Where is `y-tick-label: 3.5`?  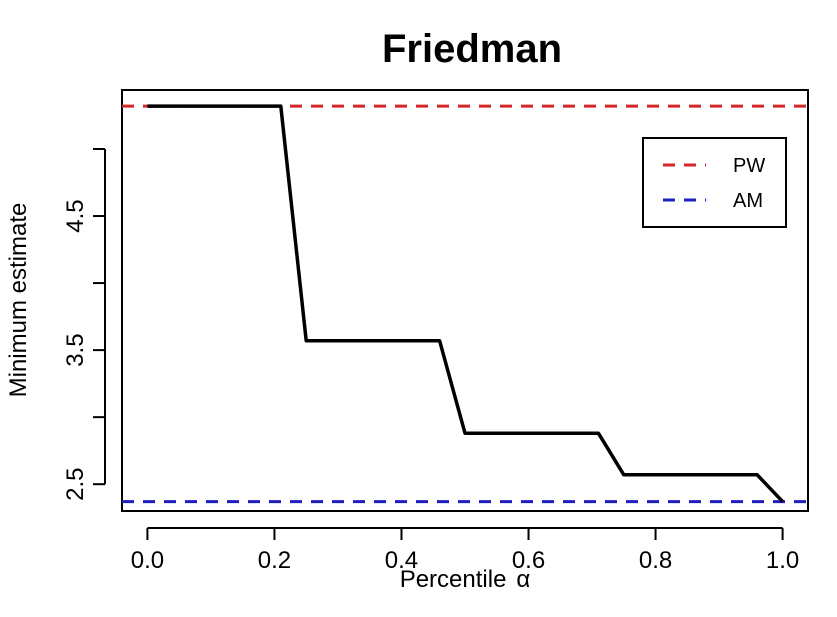
y-tick-label: 3.5 is located at coordinates (75, 349).